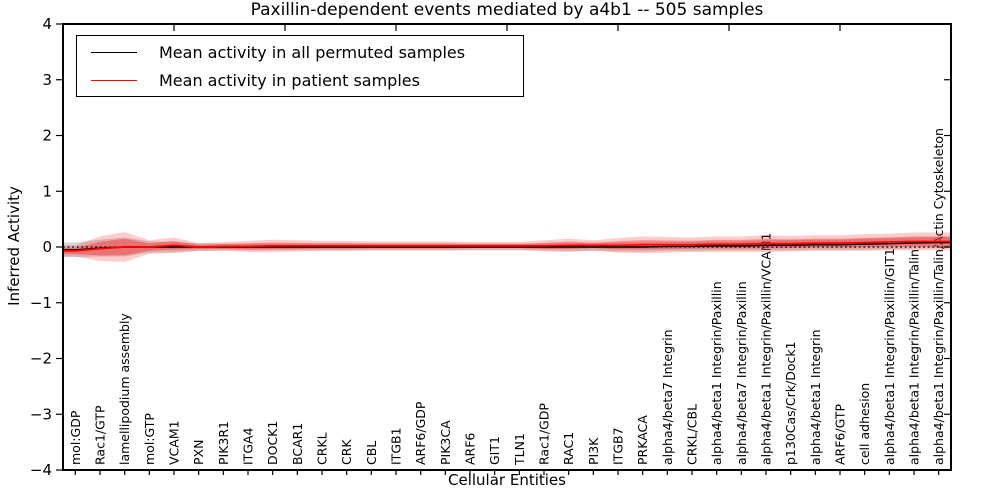 This screenshot has width=1000, height=500. Describe the element at coordinates (692, 434) in the screenshot. I see `entity-label: CRKL/CBL` at that location.